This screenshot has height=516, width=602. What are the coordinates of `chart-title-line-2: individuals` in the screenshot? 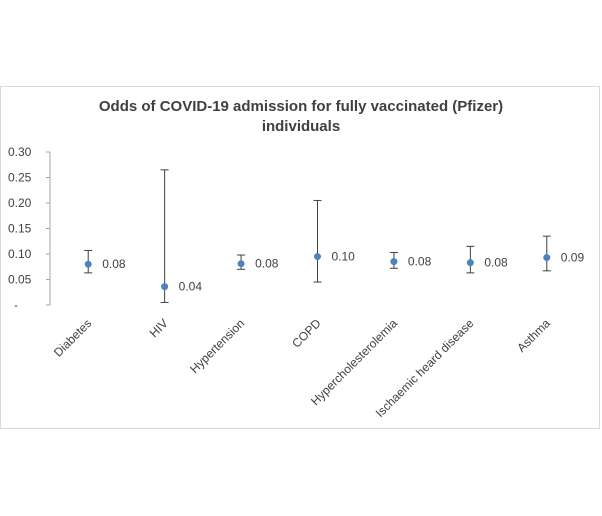 It's located at (301, 126).